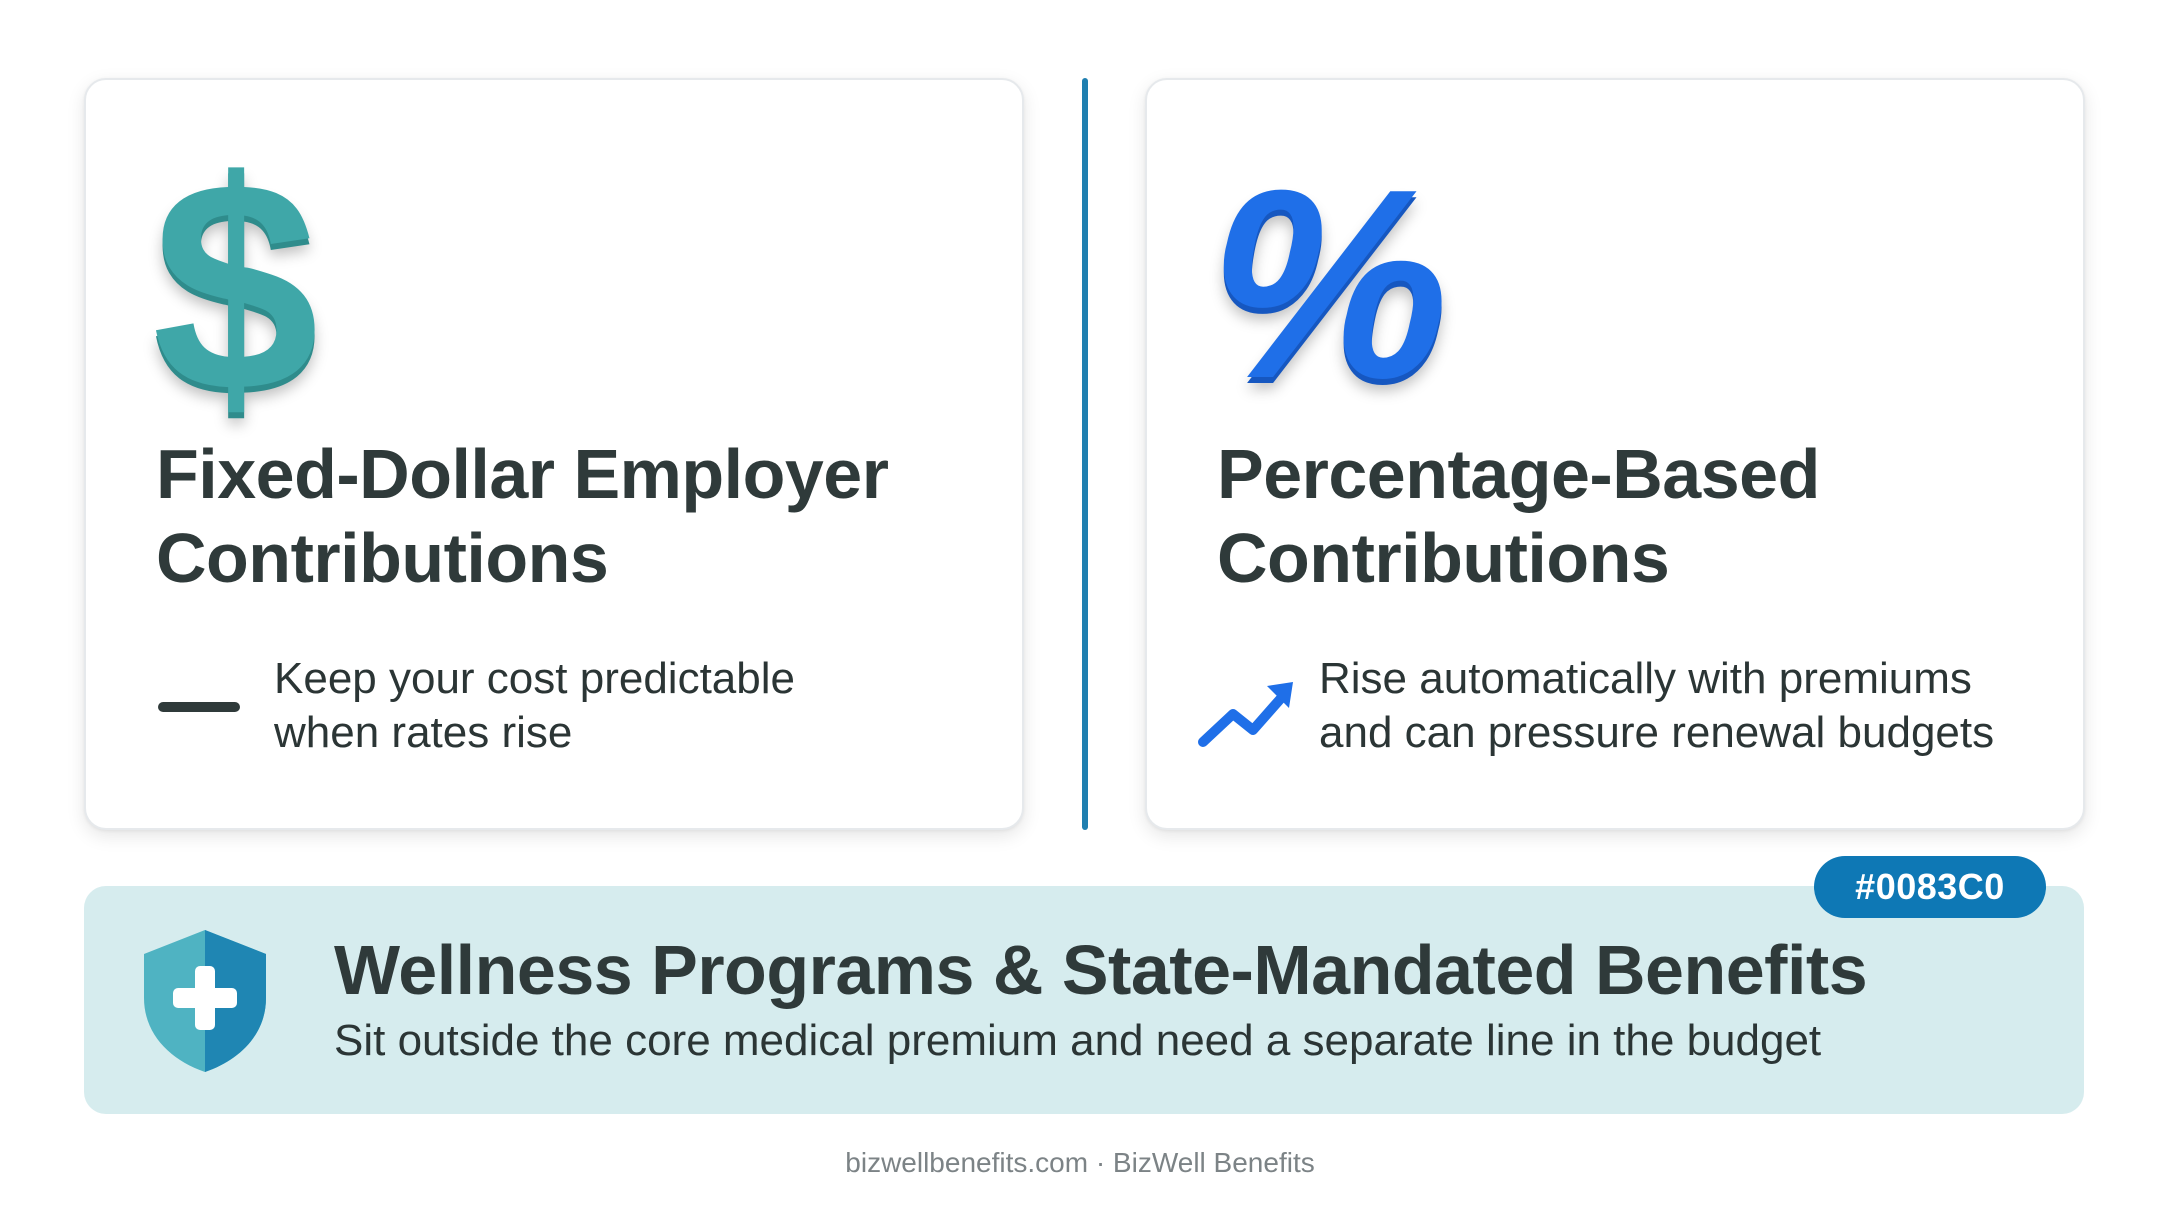  What do you see at coordinates (576, 516) in the screenshot?
I see `fixed-dollar-title: Fixed-Dollar Employer Contributions` at bounding box center [576, 516].